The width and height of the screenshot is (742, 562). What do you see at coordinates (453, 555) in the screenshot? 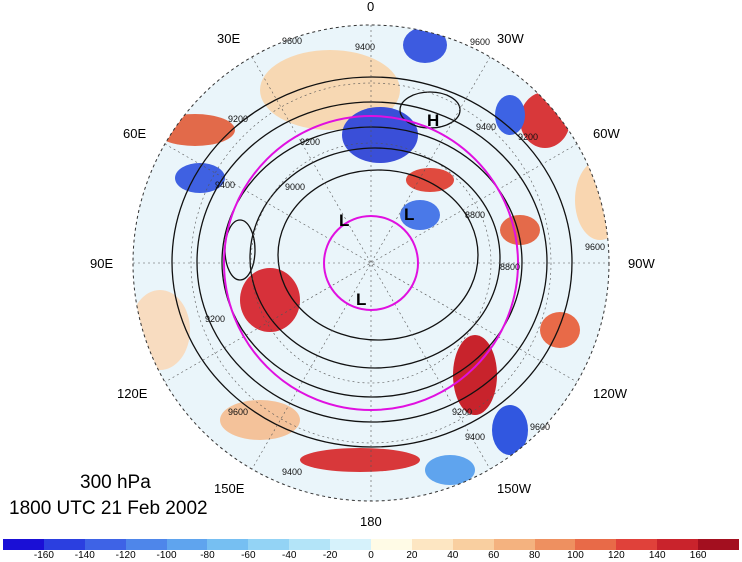
I see `colorbar-tick-label: 40` at bounding box center [453, 555].